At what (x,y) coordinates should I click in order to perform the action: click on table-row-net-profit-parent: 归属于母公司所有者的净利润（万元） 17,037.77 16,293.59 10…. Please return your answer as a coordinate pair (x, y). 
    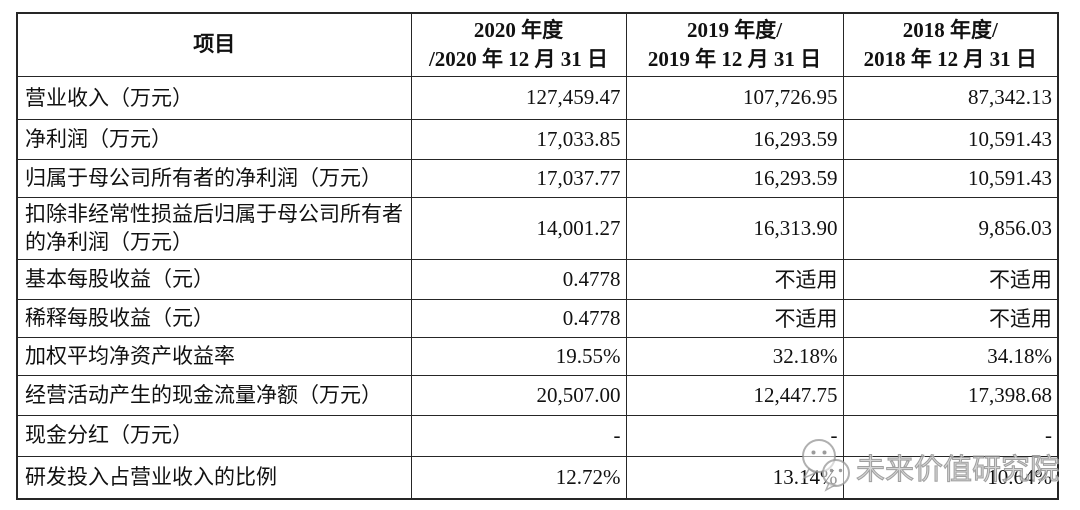
    Looking at the image, I should click on (537, 178).